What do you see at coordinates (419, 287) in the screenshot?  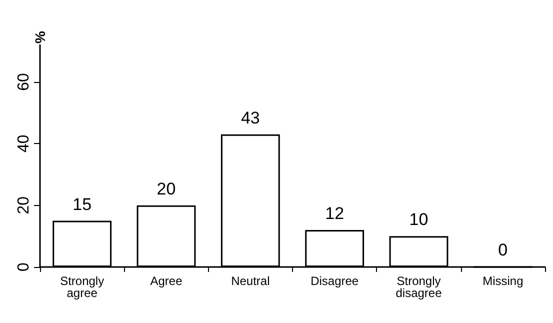 I see `x-tick-label: Strongly disagree` at bounding box center [419, 287].